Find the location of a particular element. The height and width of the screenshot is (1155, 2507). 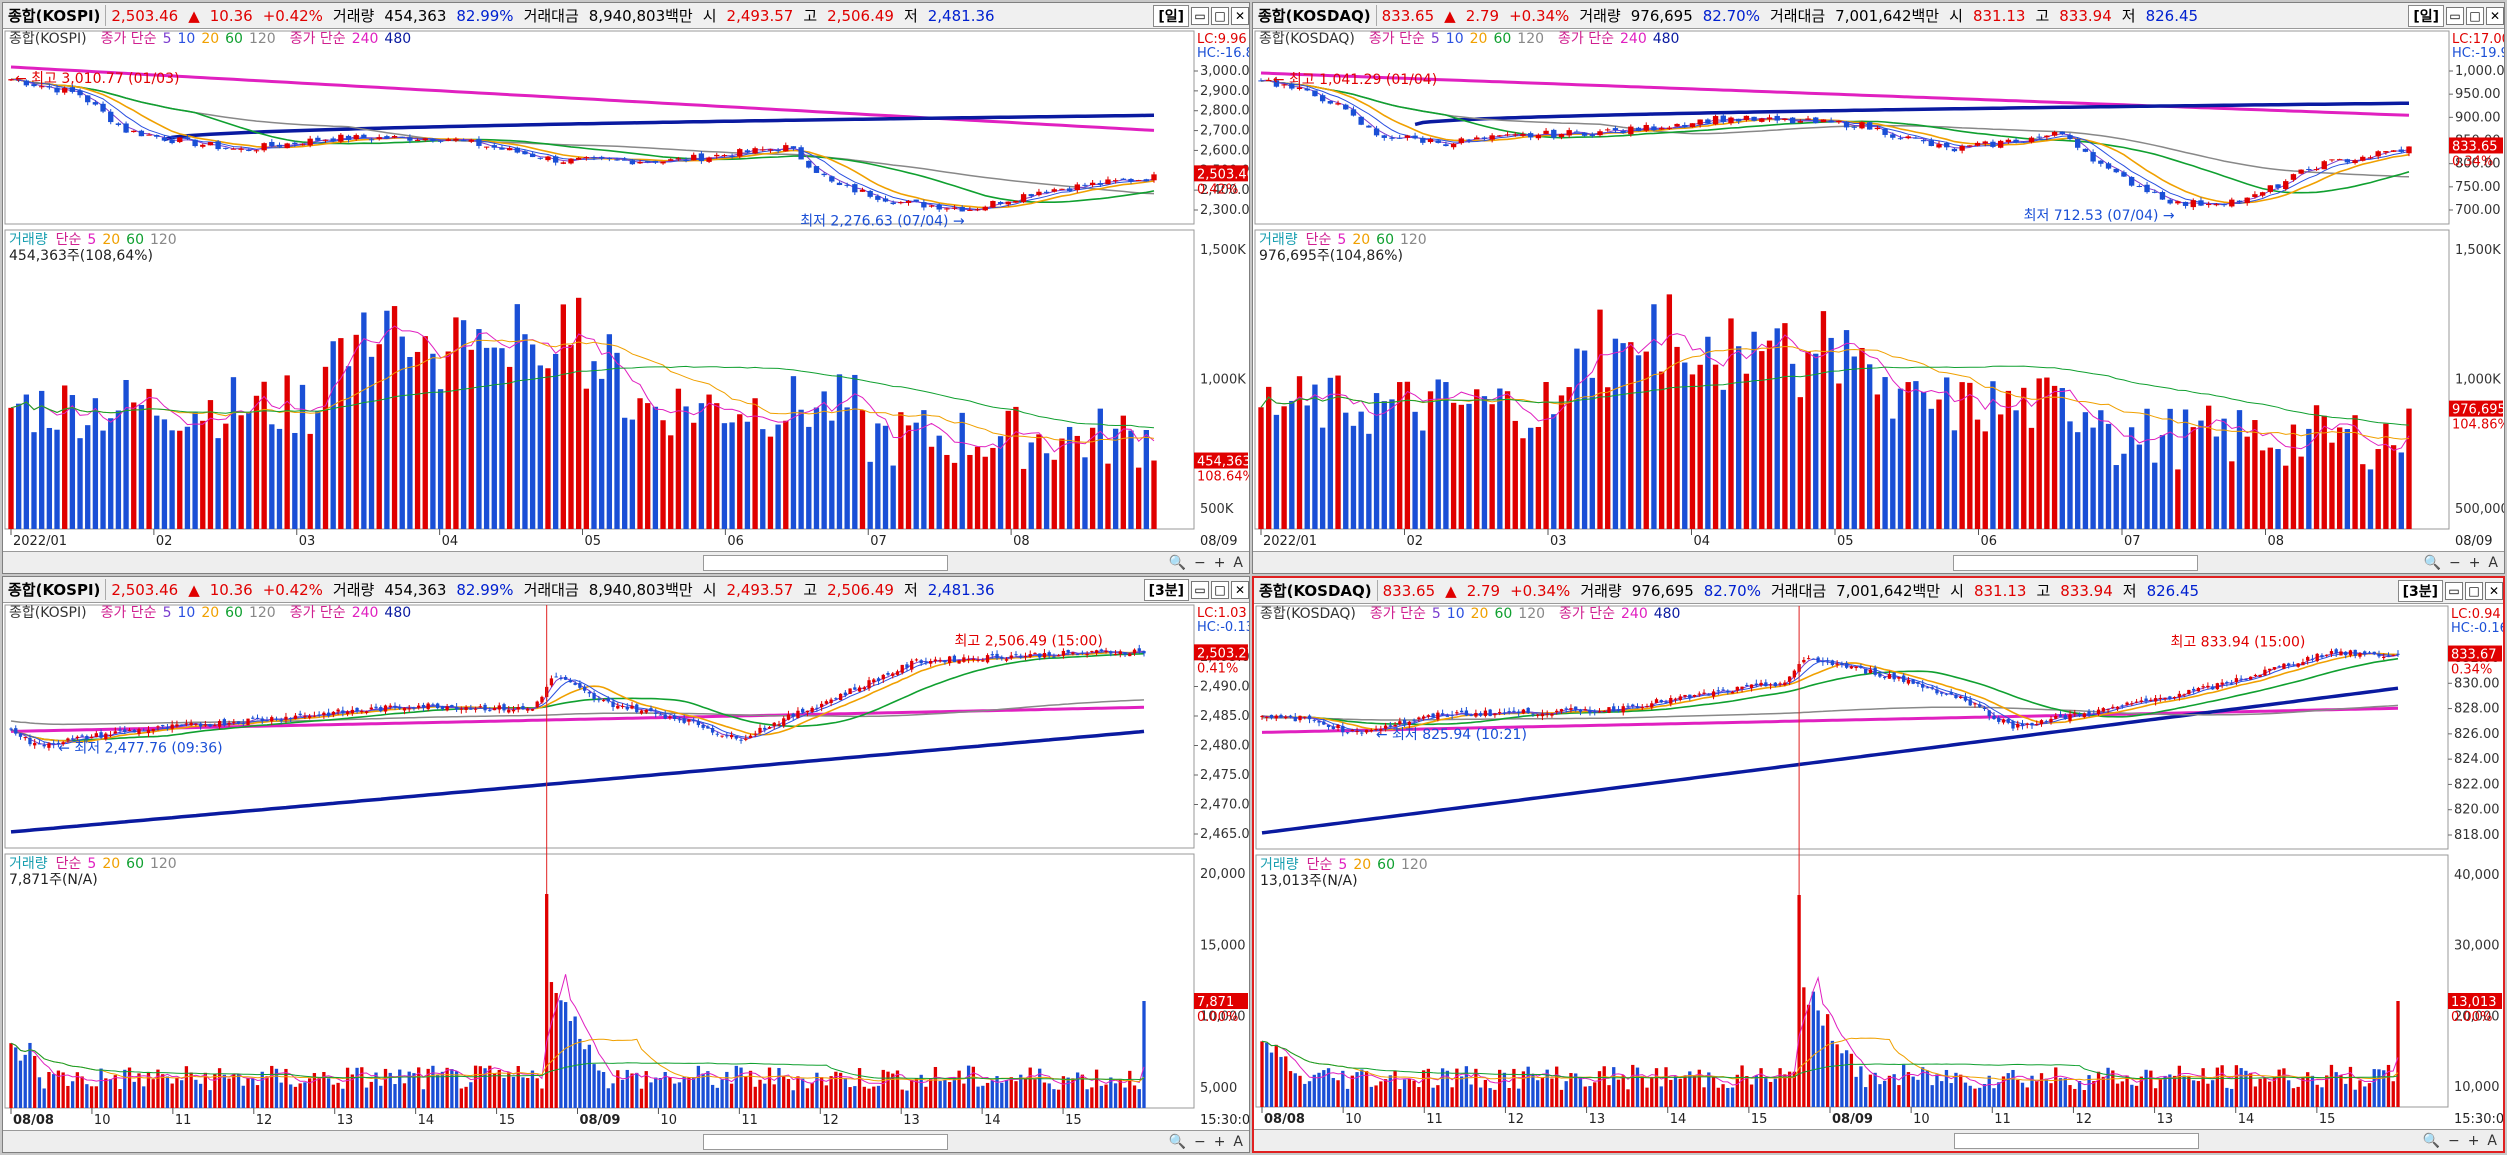

price-axis-label: 824.00 is located at coordinates (2477, 759).